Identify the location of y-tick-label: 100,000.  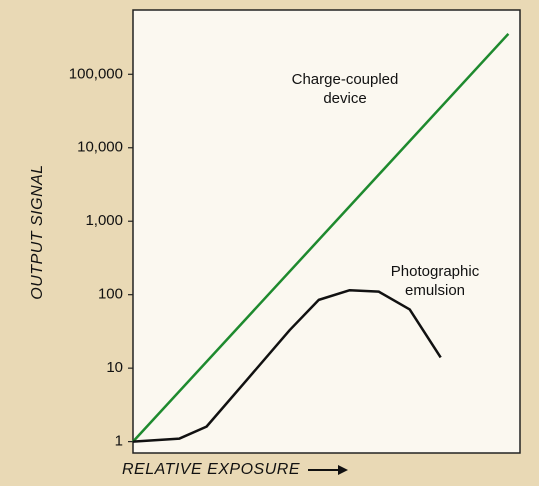
(96, 73).